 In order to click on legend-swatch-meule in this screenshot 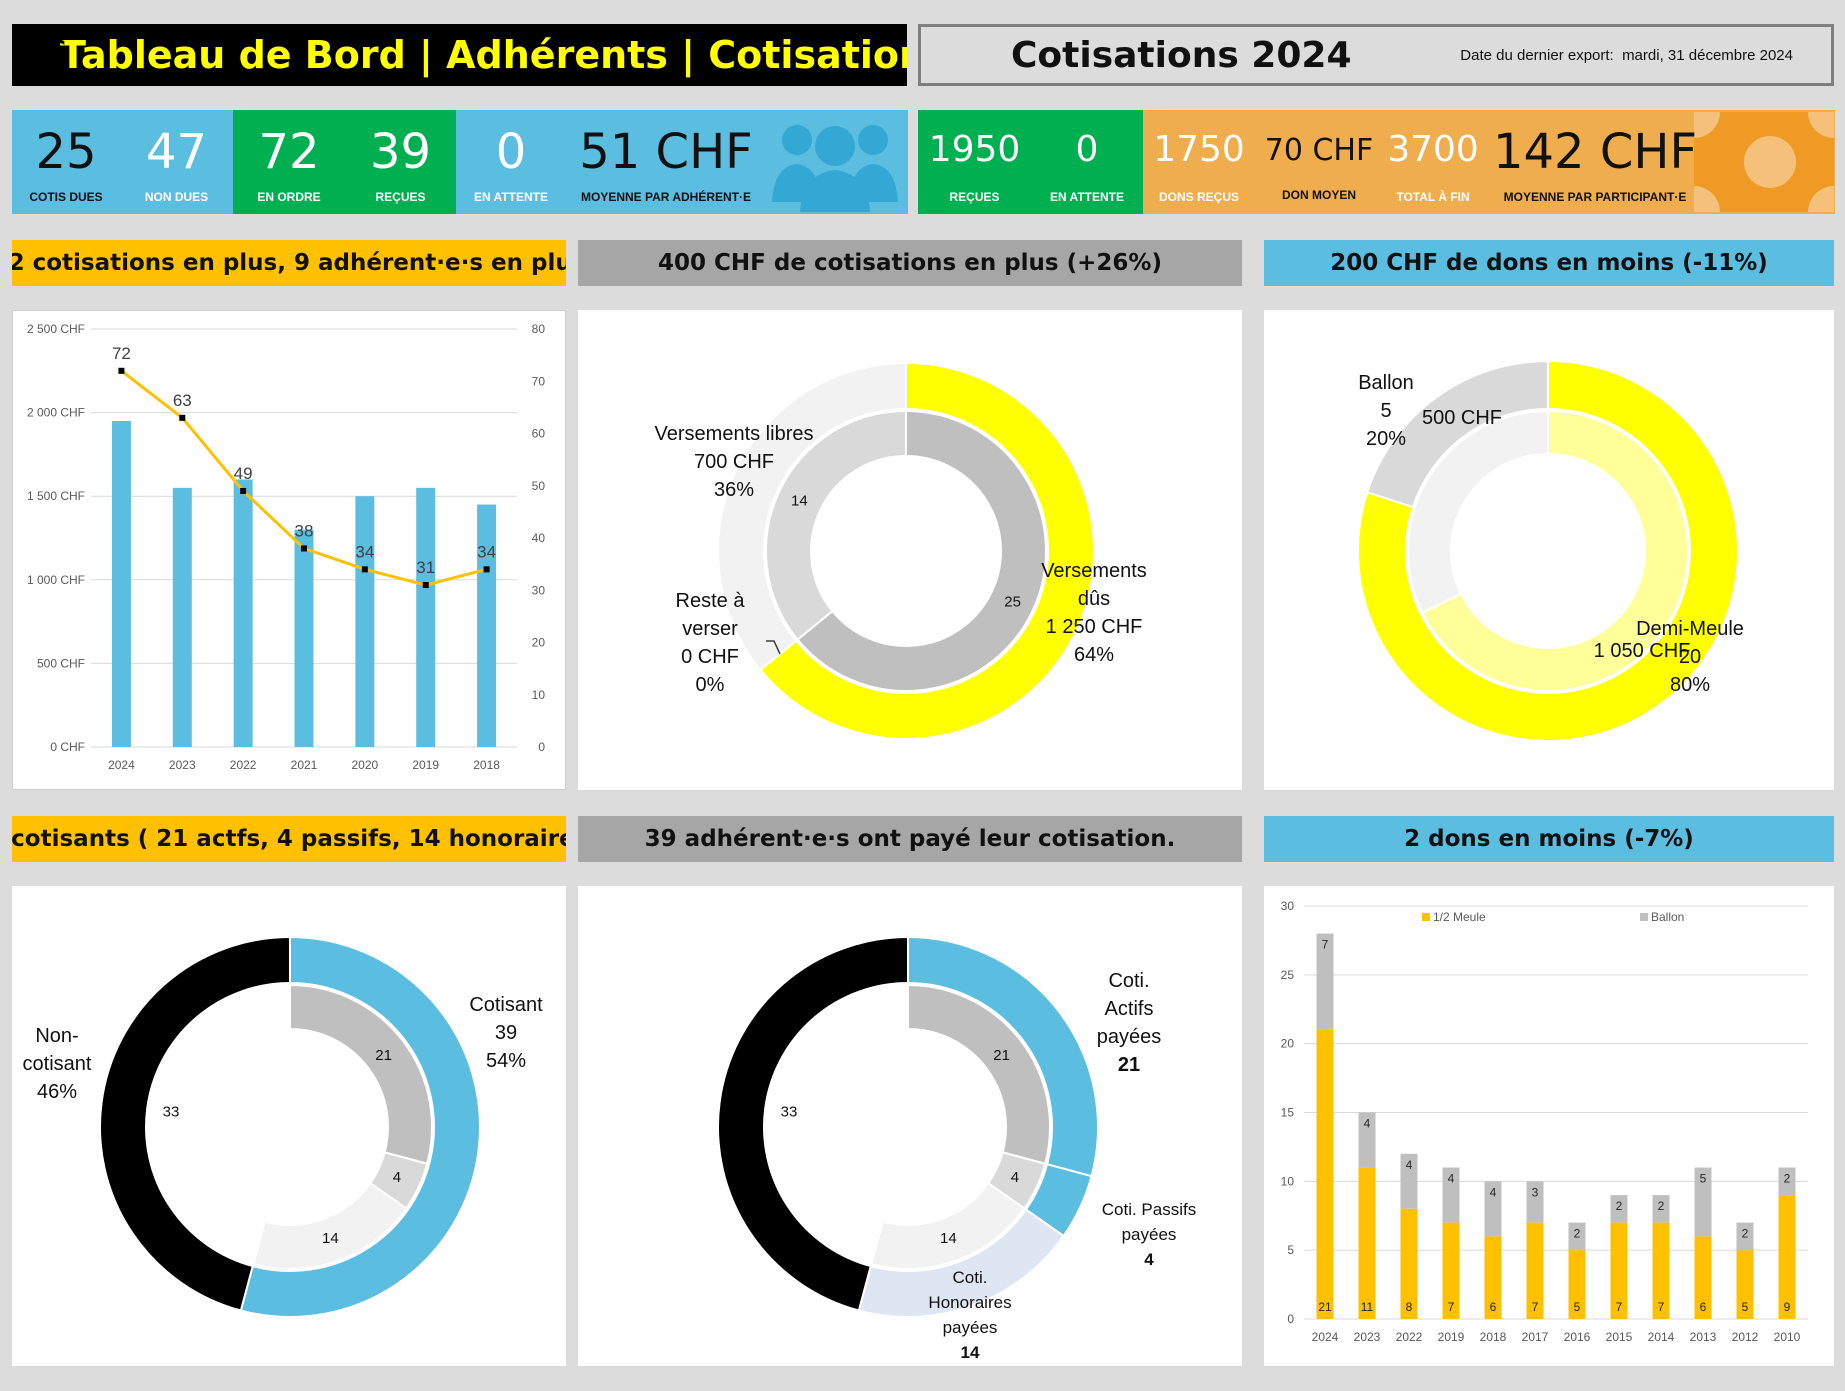, I will do `click(1426, 917)`.